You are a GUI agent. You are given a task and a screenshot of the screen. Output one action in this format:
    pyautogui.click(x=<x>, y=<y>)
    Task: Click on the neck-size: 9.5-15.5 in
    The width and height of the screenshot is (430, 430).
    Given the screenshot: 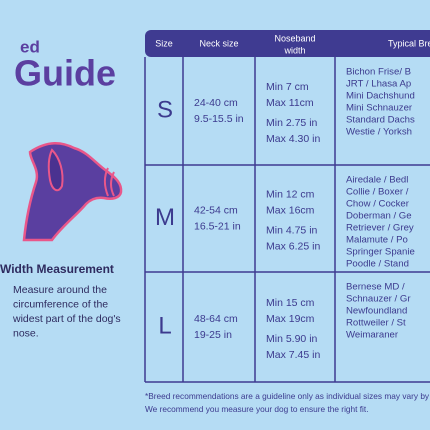 What is the action you would take?
    pyautogui.click(x=219, y=119)
    